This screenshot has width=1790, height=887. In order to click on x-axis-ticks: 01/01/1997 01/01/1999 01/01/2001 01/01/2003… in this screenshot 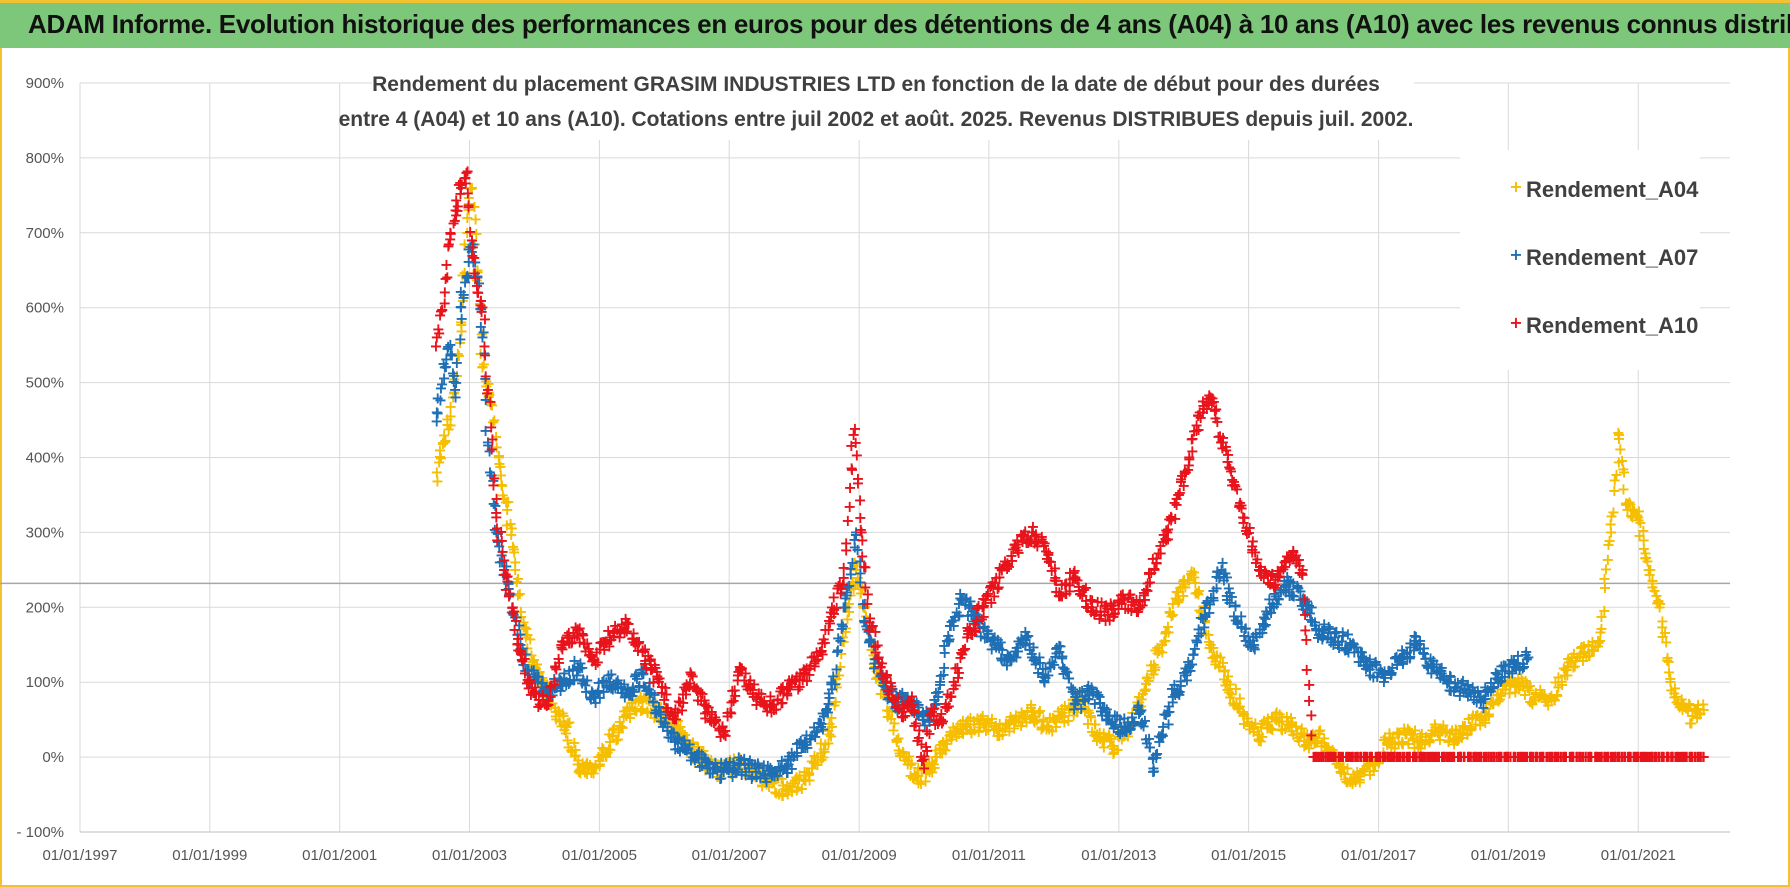, I will do `click(858, 855)`.